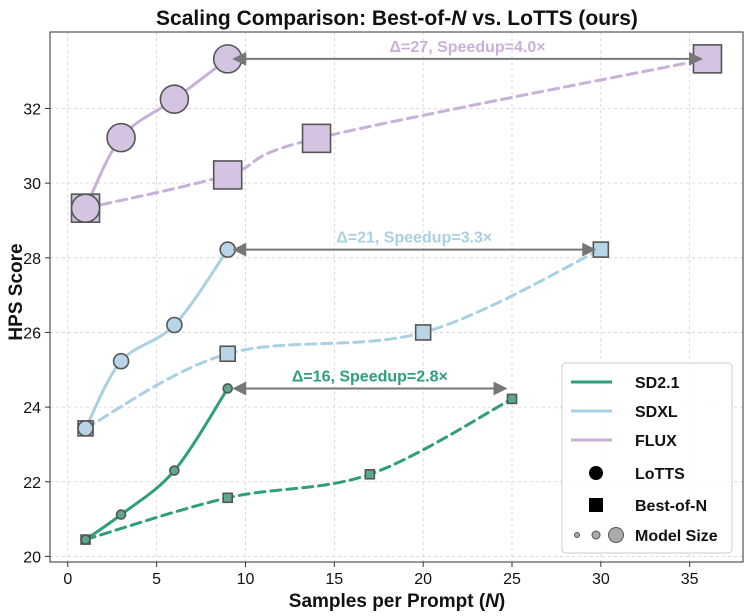  What do you see at coordinates (157, 464) in the screenshot?
I see `series-line-lotts-sd21` at bounding box center [157, 464].